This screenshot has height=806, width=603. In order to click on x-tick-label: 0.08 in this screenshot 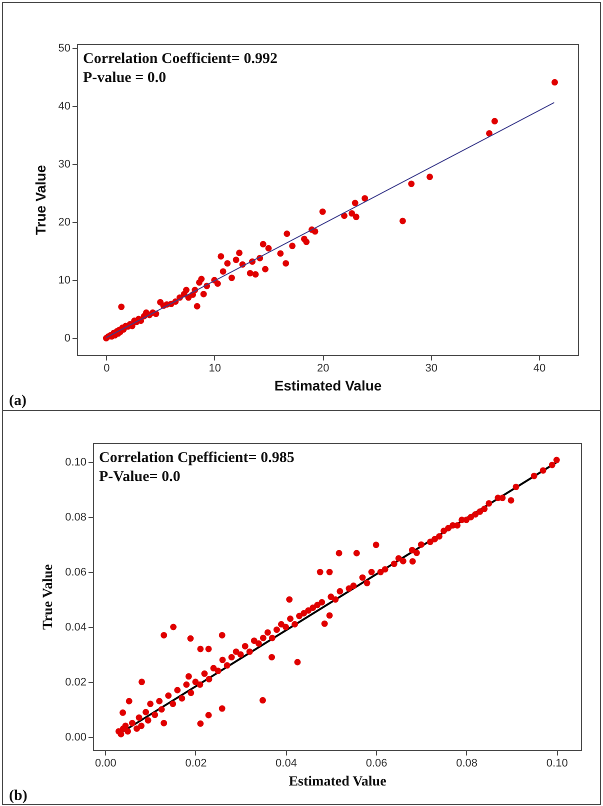, I will do `click(467, 764)`.